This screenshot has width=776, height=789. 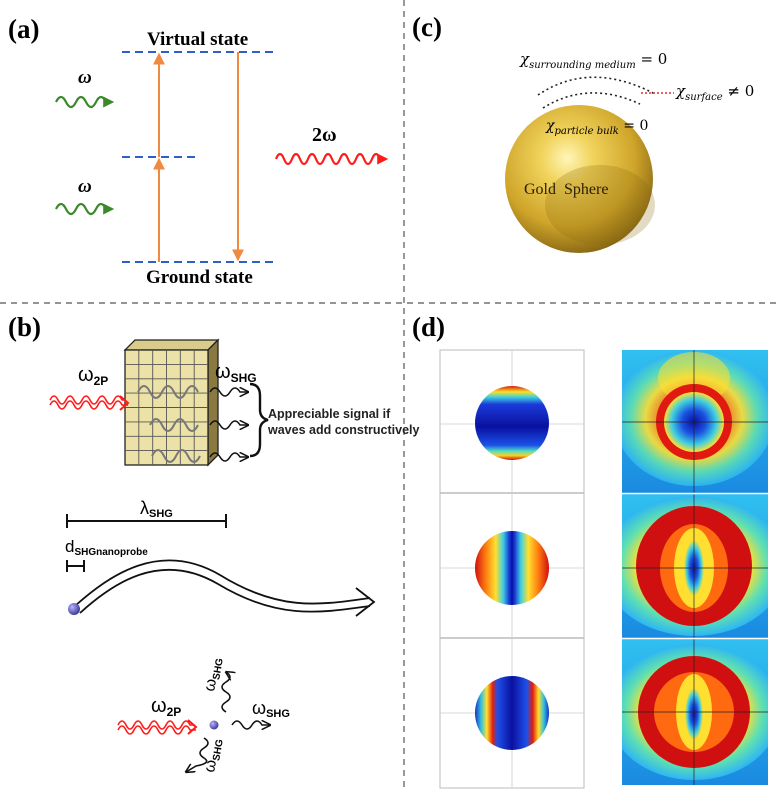 I want to click on ground-state-label: Ground state, so click(x=199, y=277).